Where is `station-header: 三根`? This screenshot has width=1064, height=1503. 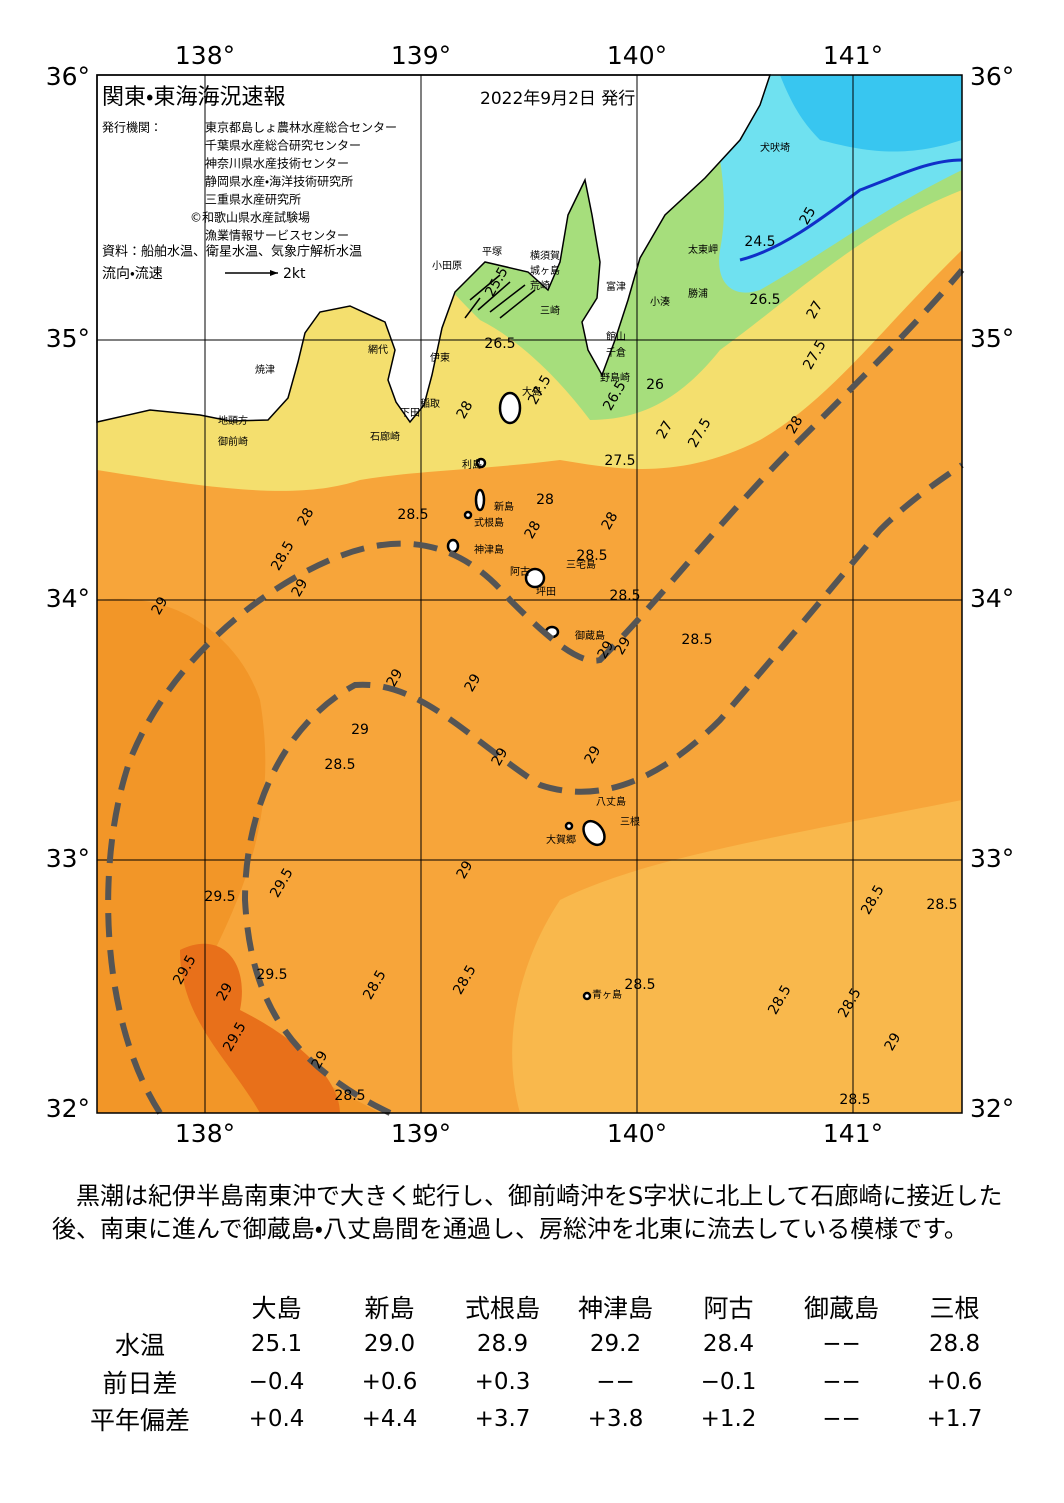 station-header: 三根 is located at coordinates (954, 1308).